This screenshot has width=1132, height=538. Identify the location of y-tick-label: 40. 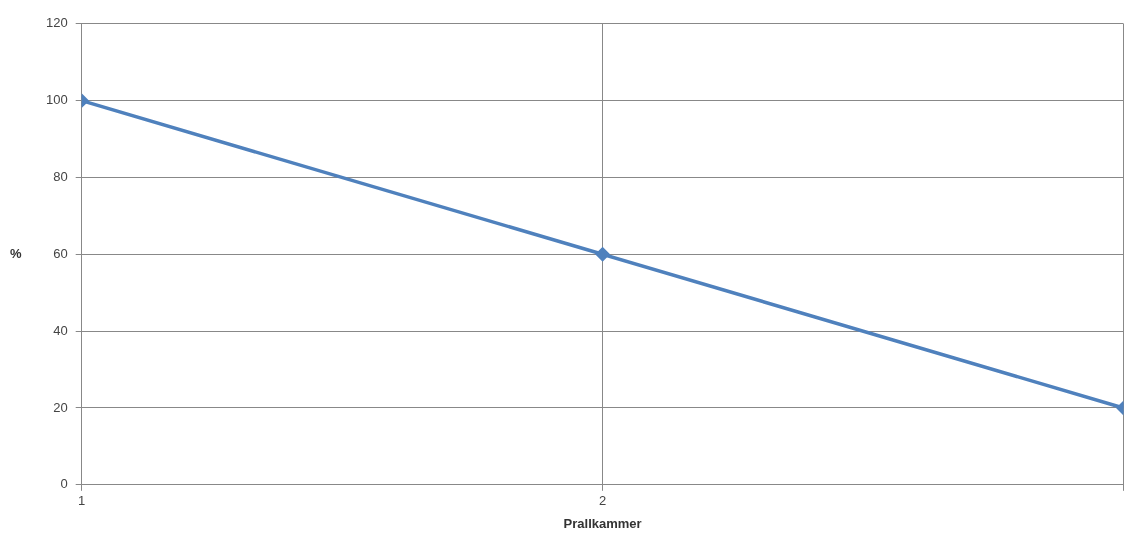
(60, 330).